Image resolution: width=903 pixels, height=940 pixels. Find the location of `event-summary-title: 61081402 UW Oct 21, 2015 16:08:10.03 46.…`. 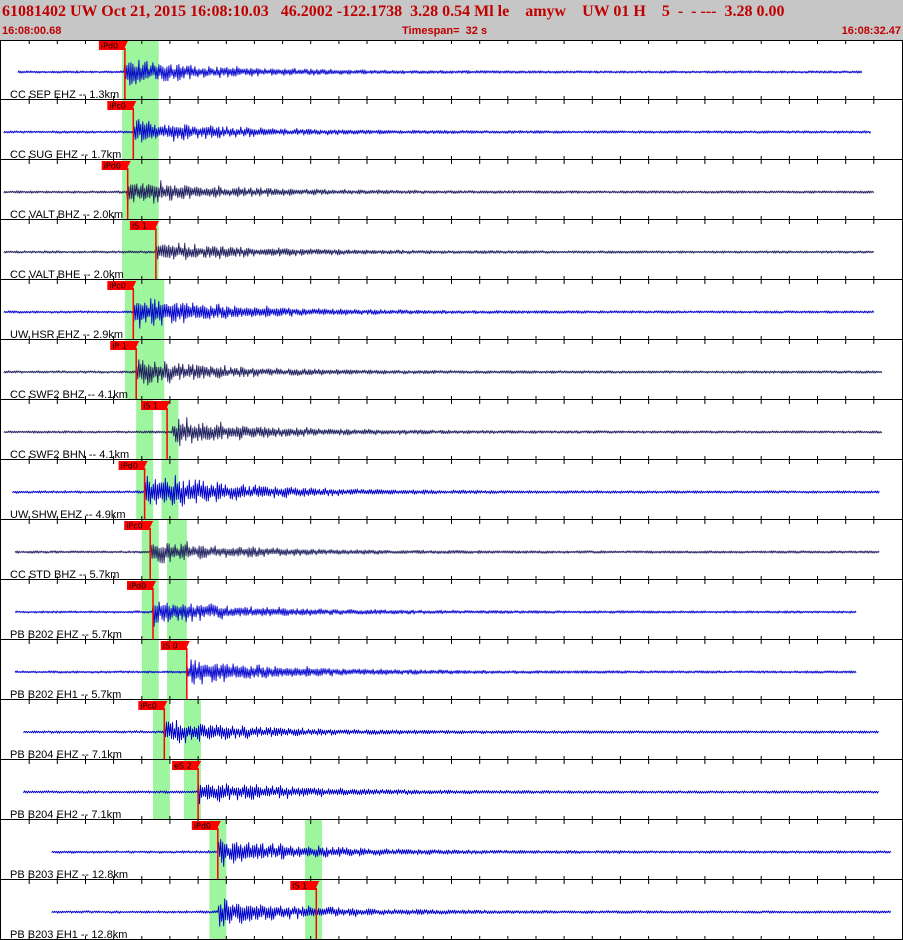

event-summary-title: 61081402 UW Oct 21, 2015 16:08:10.03 46.… is located at coordinates (393, 11).